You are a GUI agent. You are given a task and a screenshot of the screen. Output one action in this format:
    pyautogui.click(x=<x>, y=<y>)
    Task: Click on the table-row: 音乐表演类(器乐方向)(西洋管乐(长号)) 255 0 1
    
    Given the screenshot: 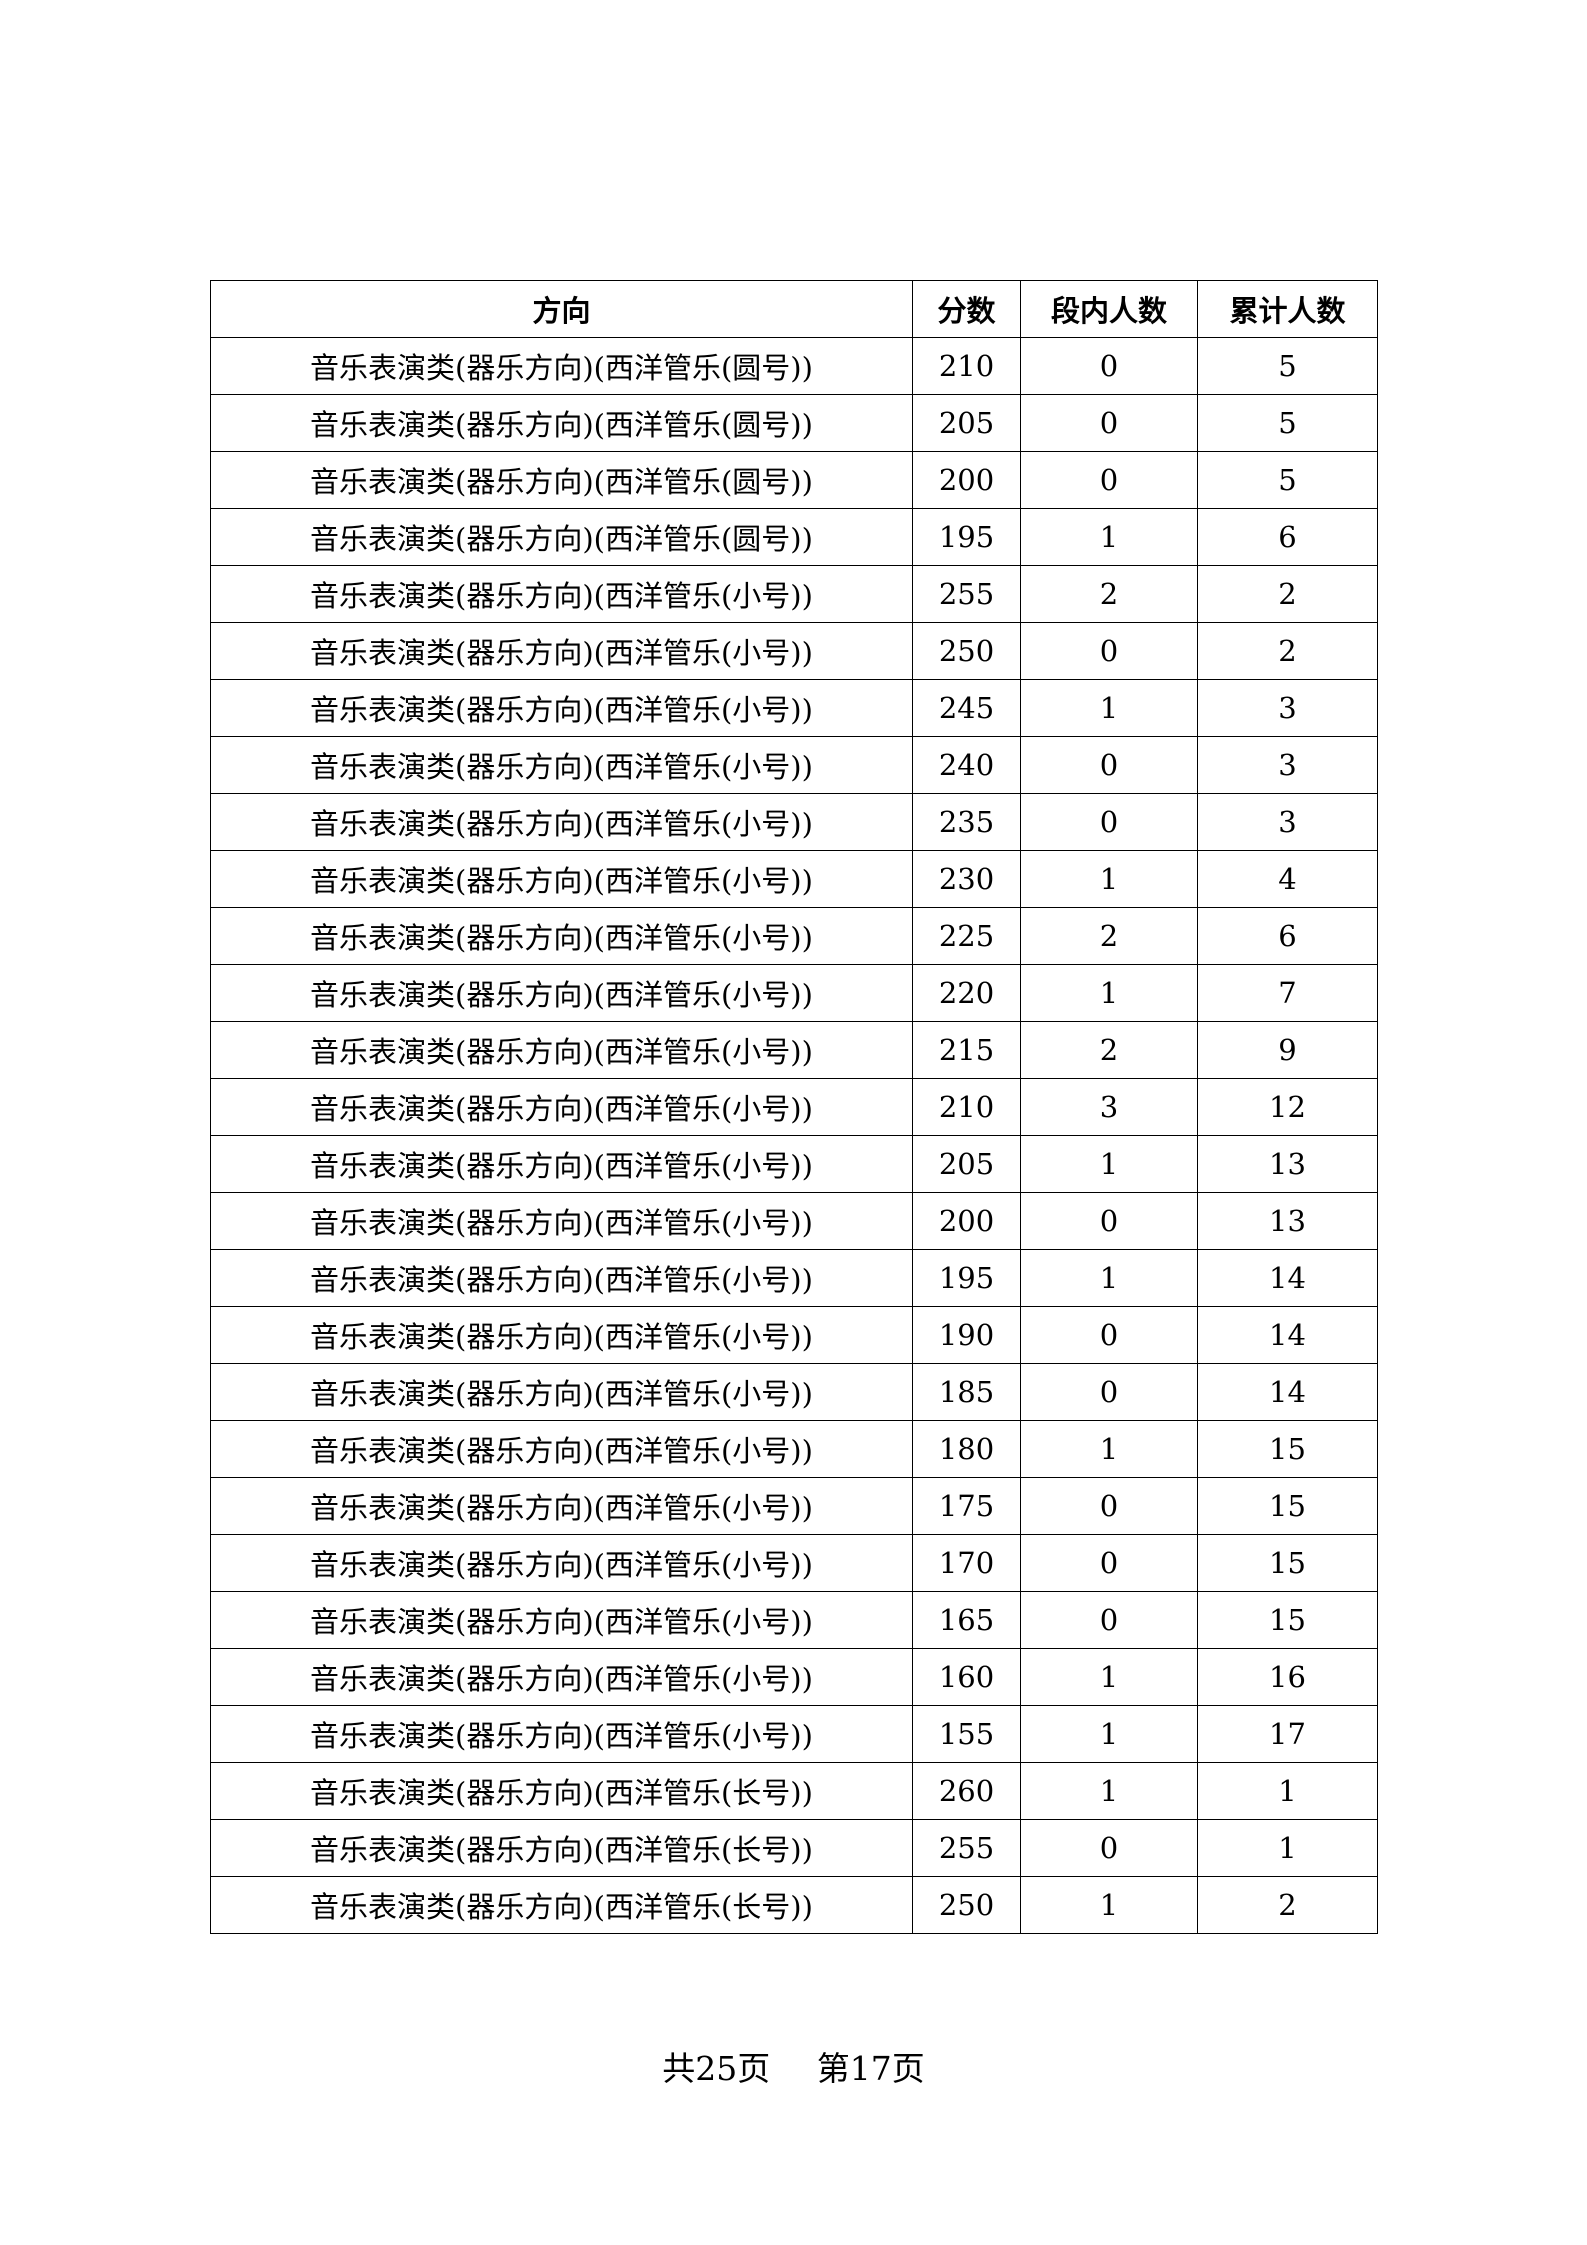 What is the action you would take?
    pyautogui.click(x=794, y=1848)
    